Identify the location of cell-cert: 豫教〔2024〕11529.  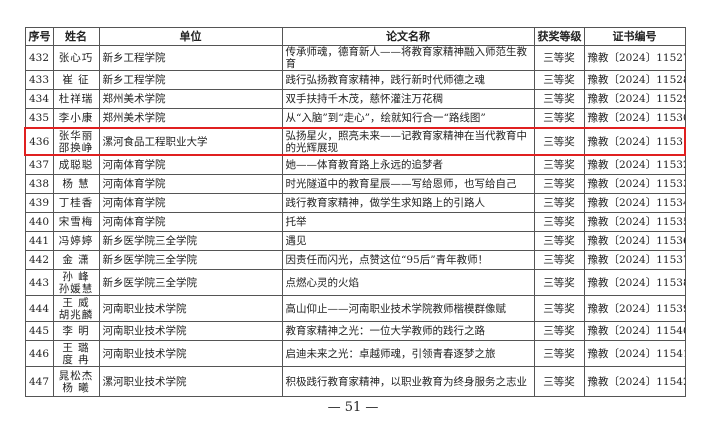
(634, 99).